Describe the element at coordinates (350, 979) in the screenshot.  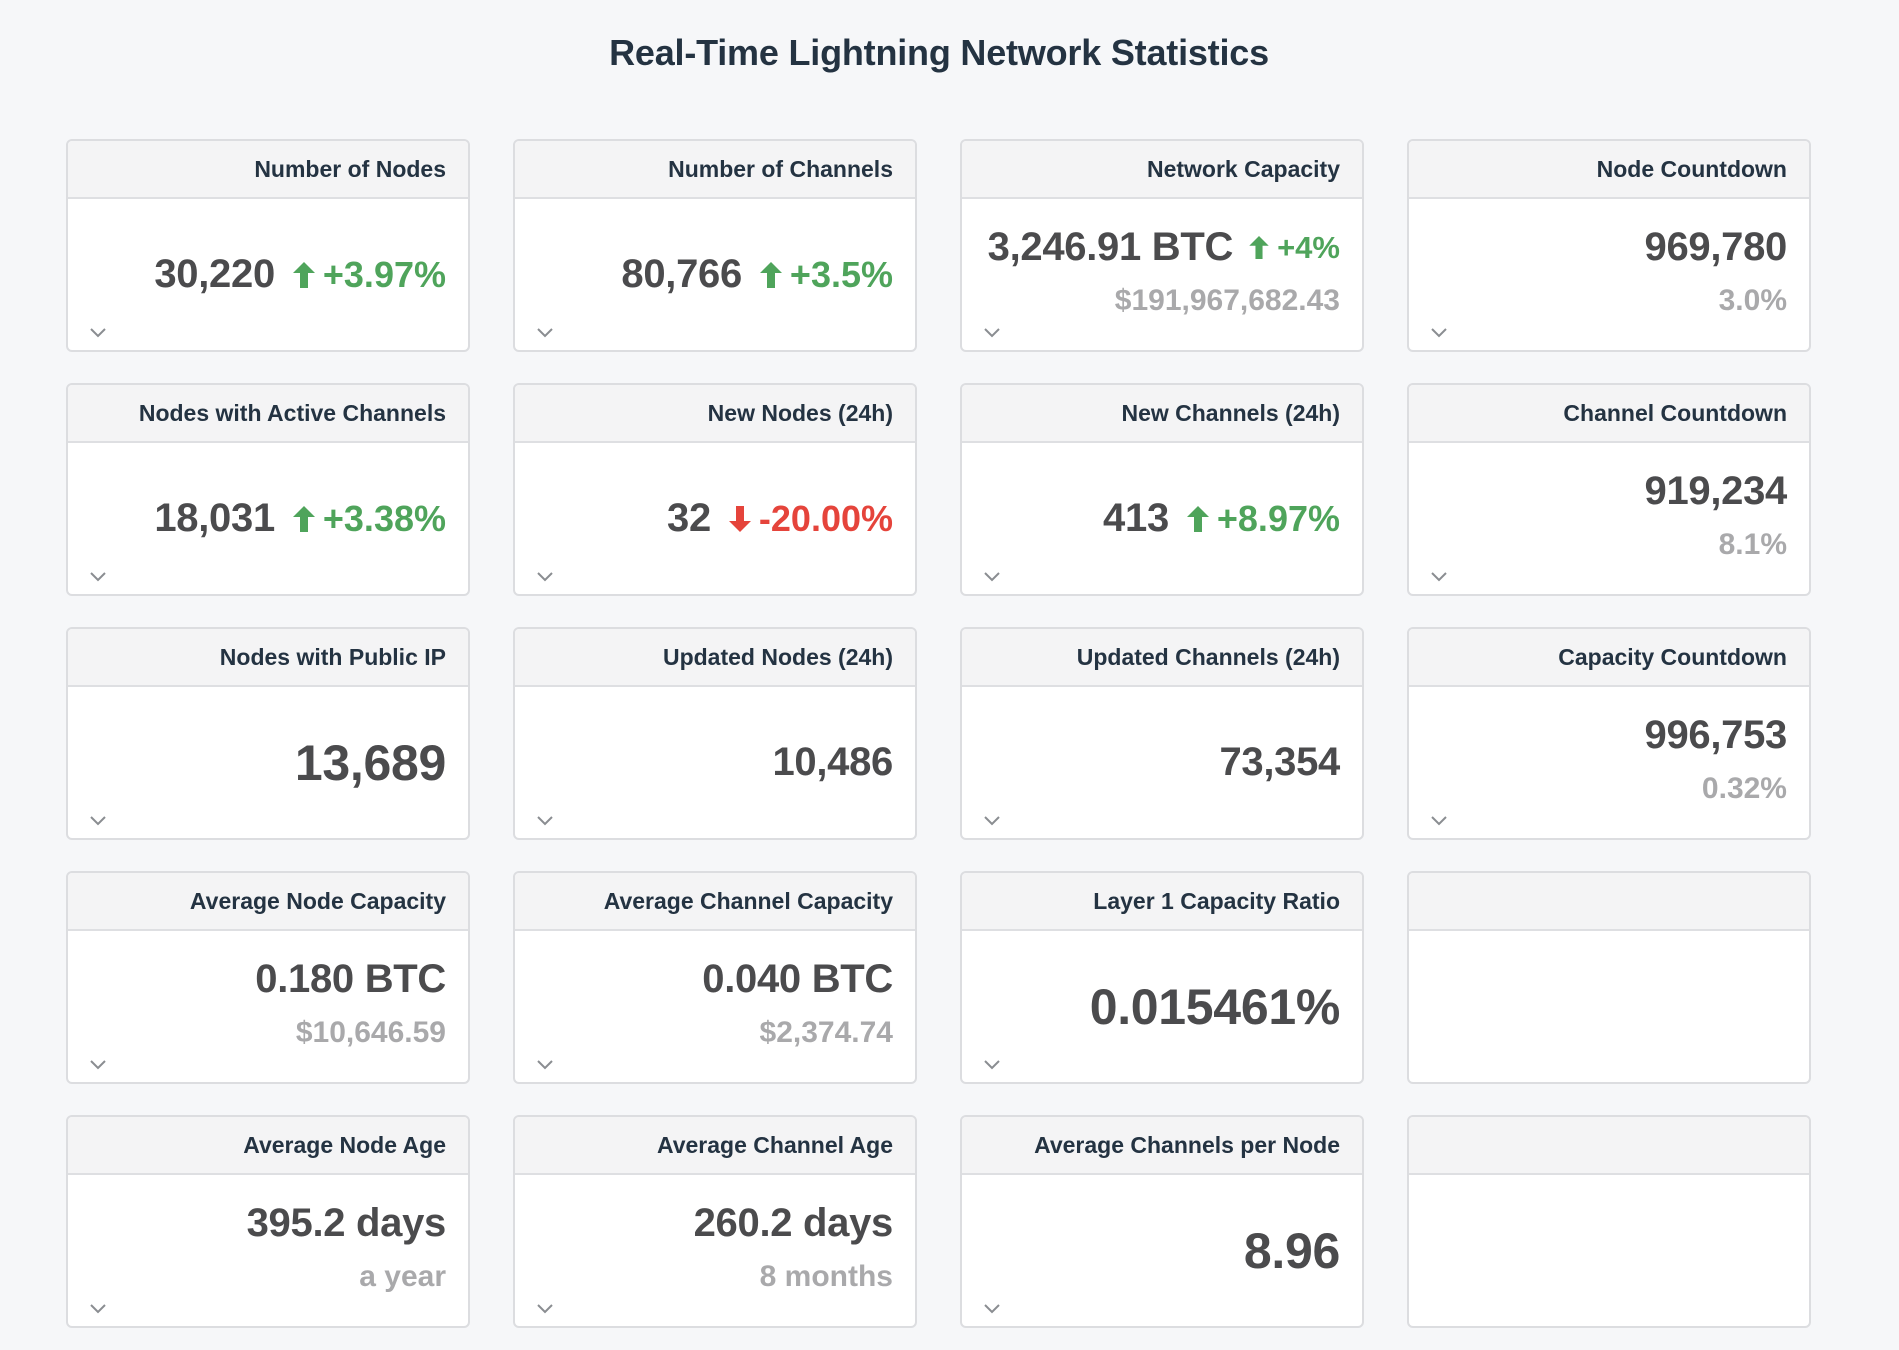
I see `stat-value: 0.180 BTC` at that location.